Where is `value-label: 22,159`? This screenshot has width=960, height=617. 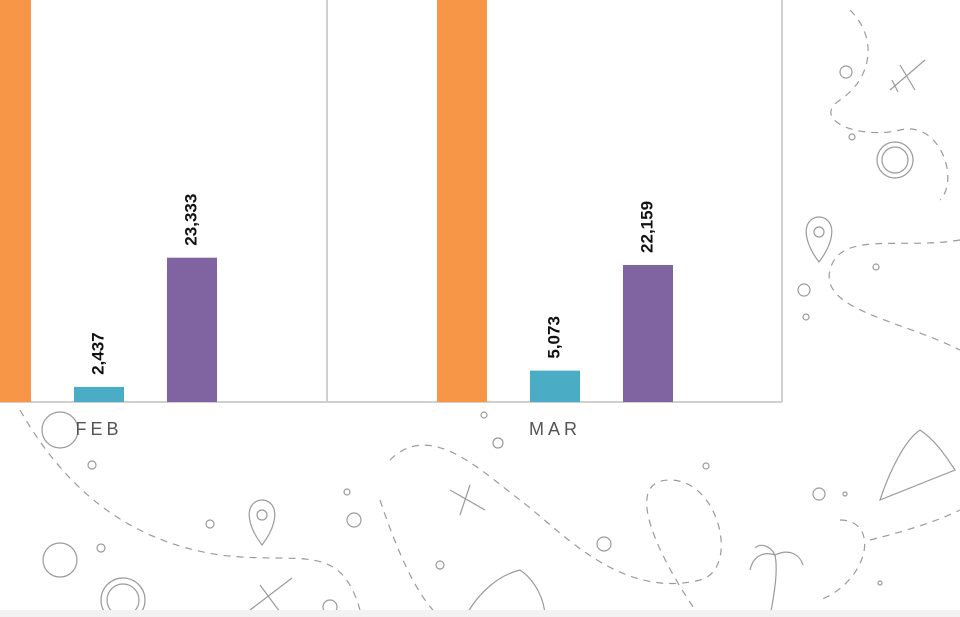
value-label: 22,159 is located at coordinates (646, 227).